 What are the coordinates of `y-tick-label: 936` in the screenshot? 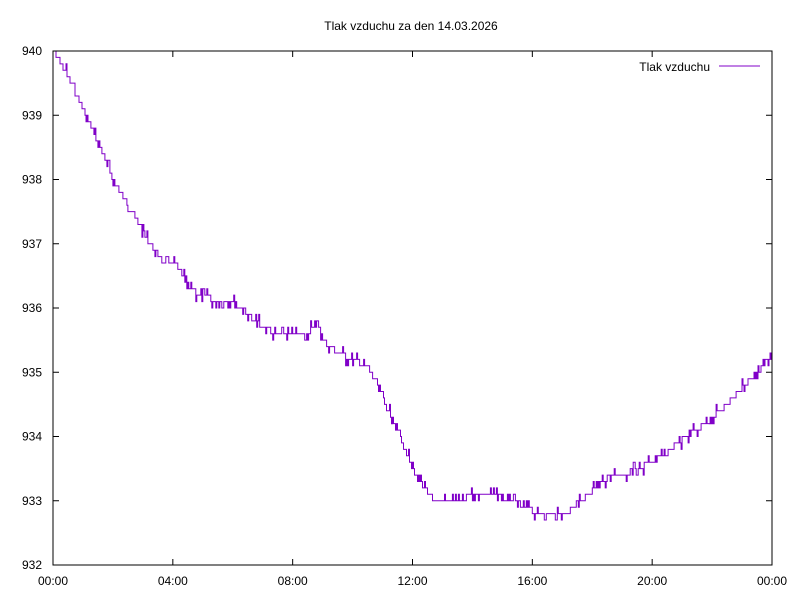 It's located at (32, 308).